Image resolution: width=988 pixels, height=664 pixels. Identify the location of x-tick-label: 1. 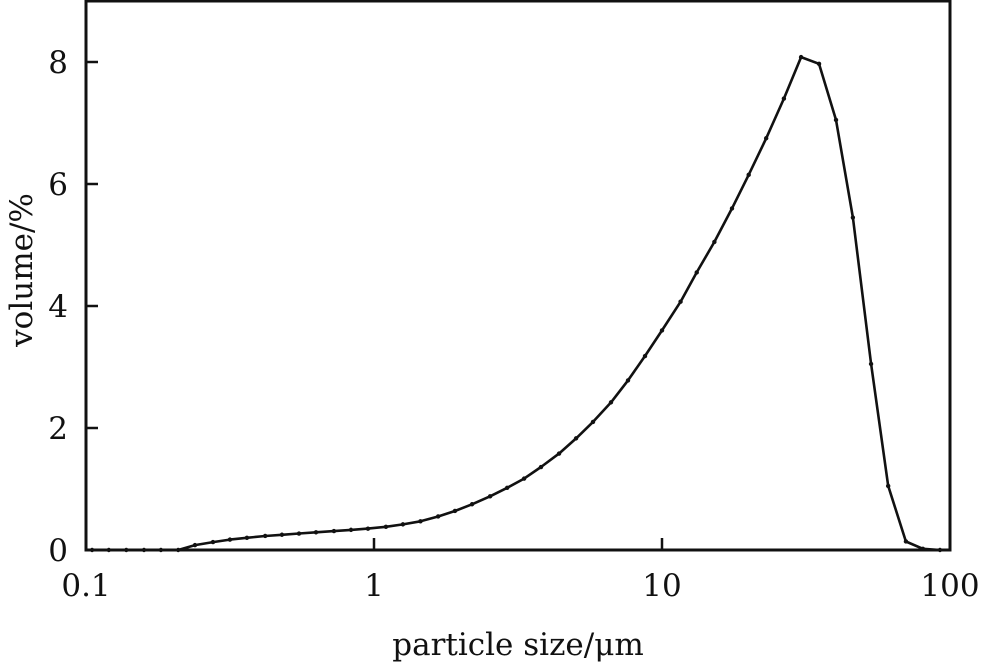
(374, 586).